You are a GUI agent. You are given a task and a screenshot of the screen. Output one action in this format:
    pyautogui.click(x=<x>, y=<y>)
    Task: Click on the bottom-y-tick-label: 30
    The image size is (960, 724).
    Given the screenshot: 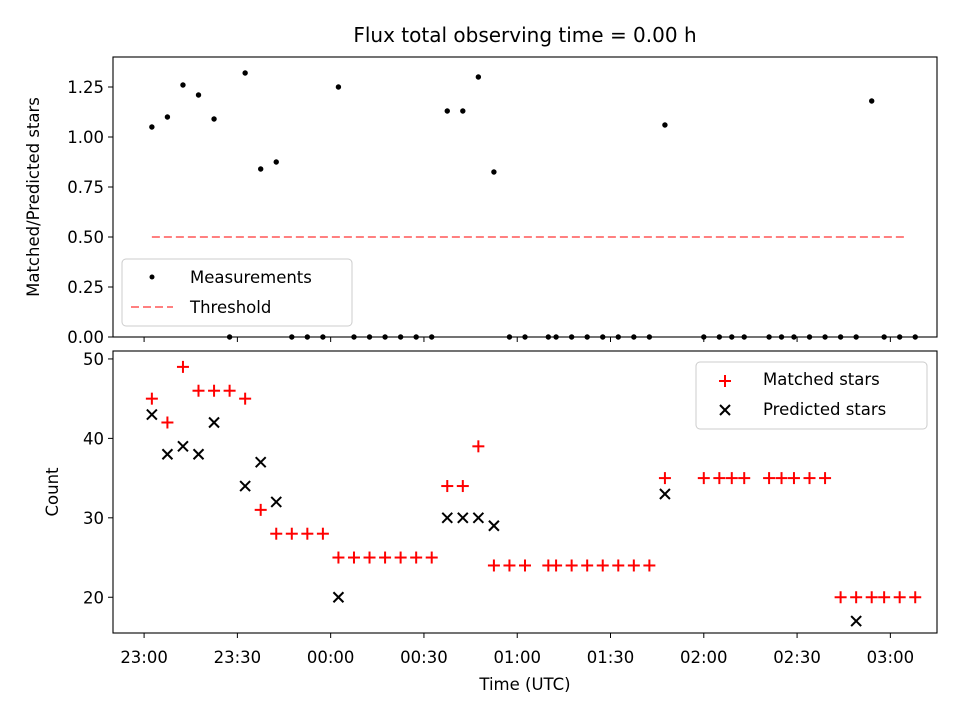 What is the action you would take?
    pyautogui.click(x=93, y=518)
    